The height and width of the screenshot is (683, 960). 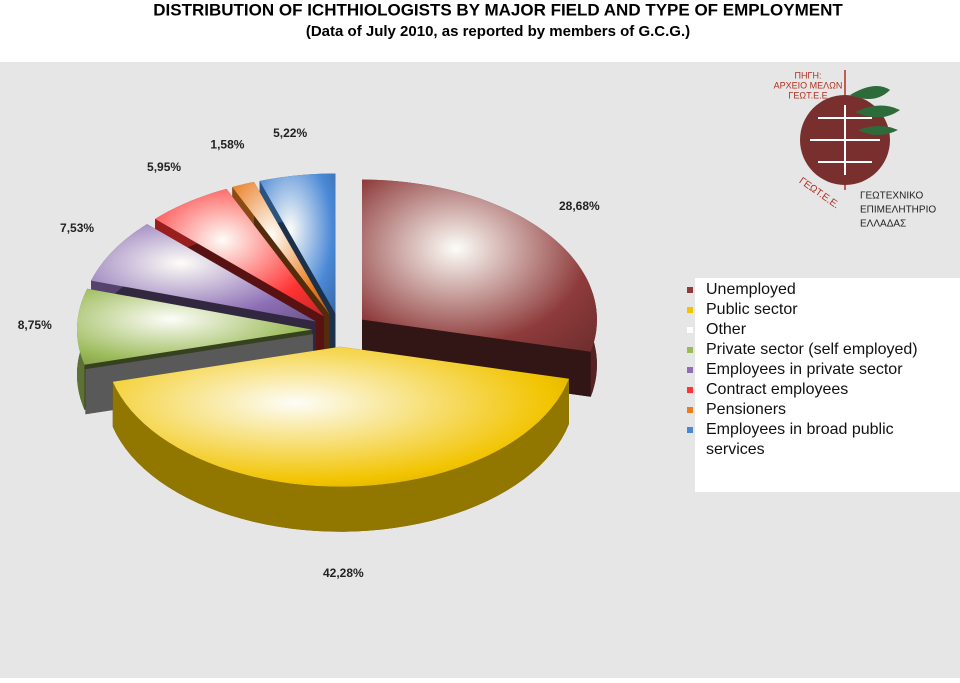 What do you see at coordinates (807, 95) in the screenshot?
I see `logo-text: ΓΕΩΤ.Ε.Ε` at bounding box center [807, 95].